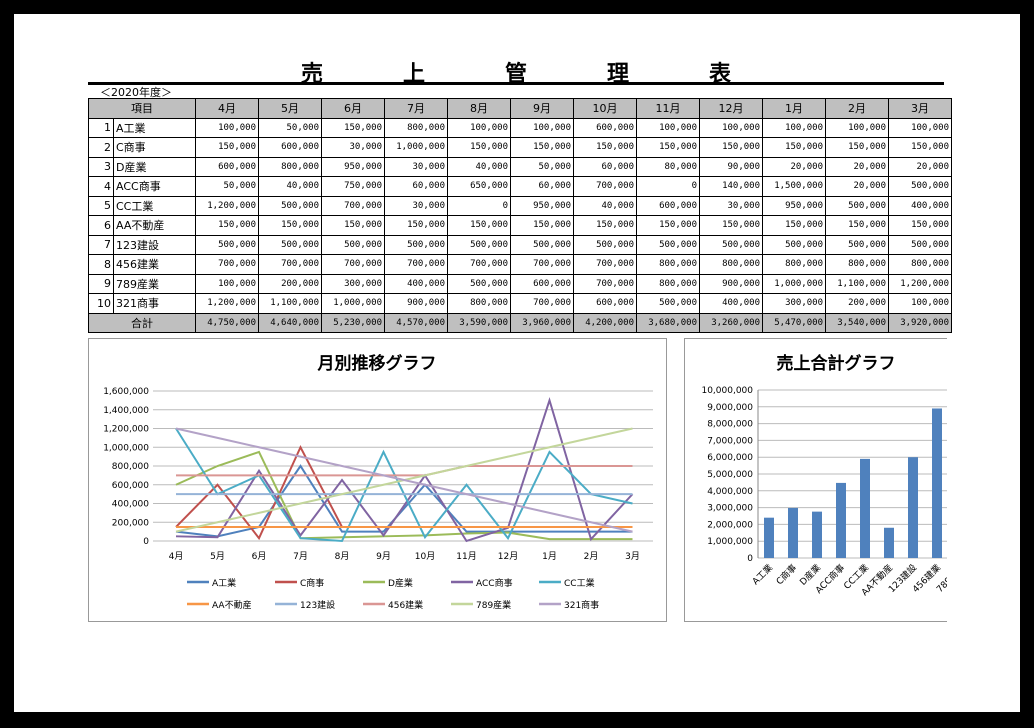  I want to click on sales-cell: 950,000, so click(353, 166).